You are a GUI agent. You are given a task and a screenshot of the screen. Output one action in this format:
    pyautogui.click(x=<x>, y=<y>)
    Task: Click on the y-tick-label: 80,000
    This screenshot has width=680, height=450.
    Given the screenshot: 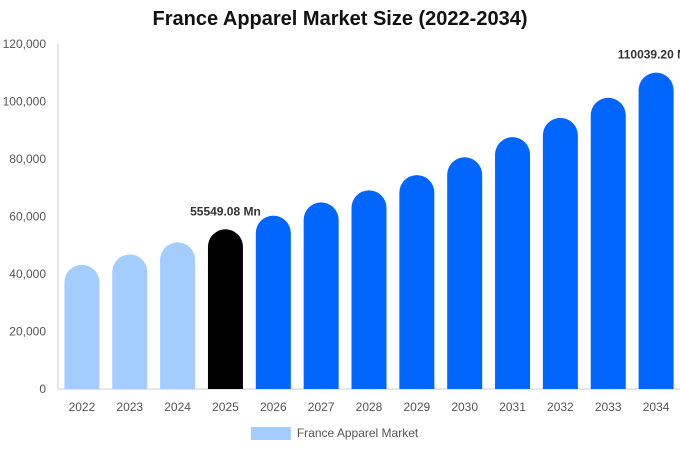 What is the action you would take?
    pyautogui.click(x=27, y=159)
    